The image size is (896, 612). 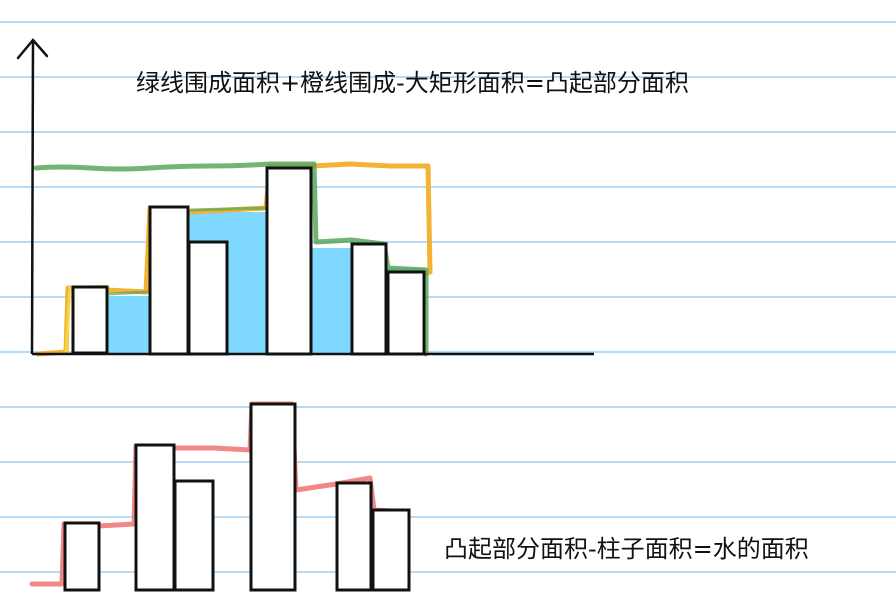 I want to click on bars-top, so click(x=248, y=261).